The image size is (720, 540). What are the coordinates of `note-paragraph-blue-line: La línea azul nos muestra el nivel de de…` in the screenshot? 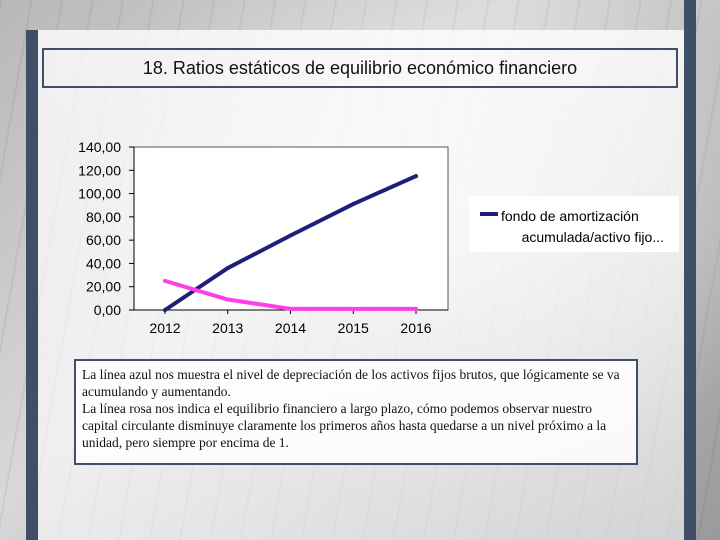 It's located at (351, 383).